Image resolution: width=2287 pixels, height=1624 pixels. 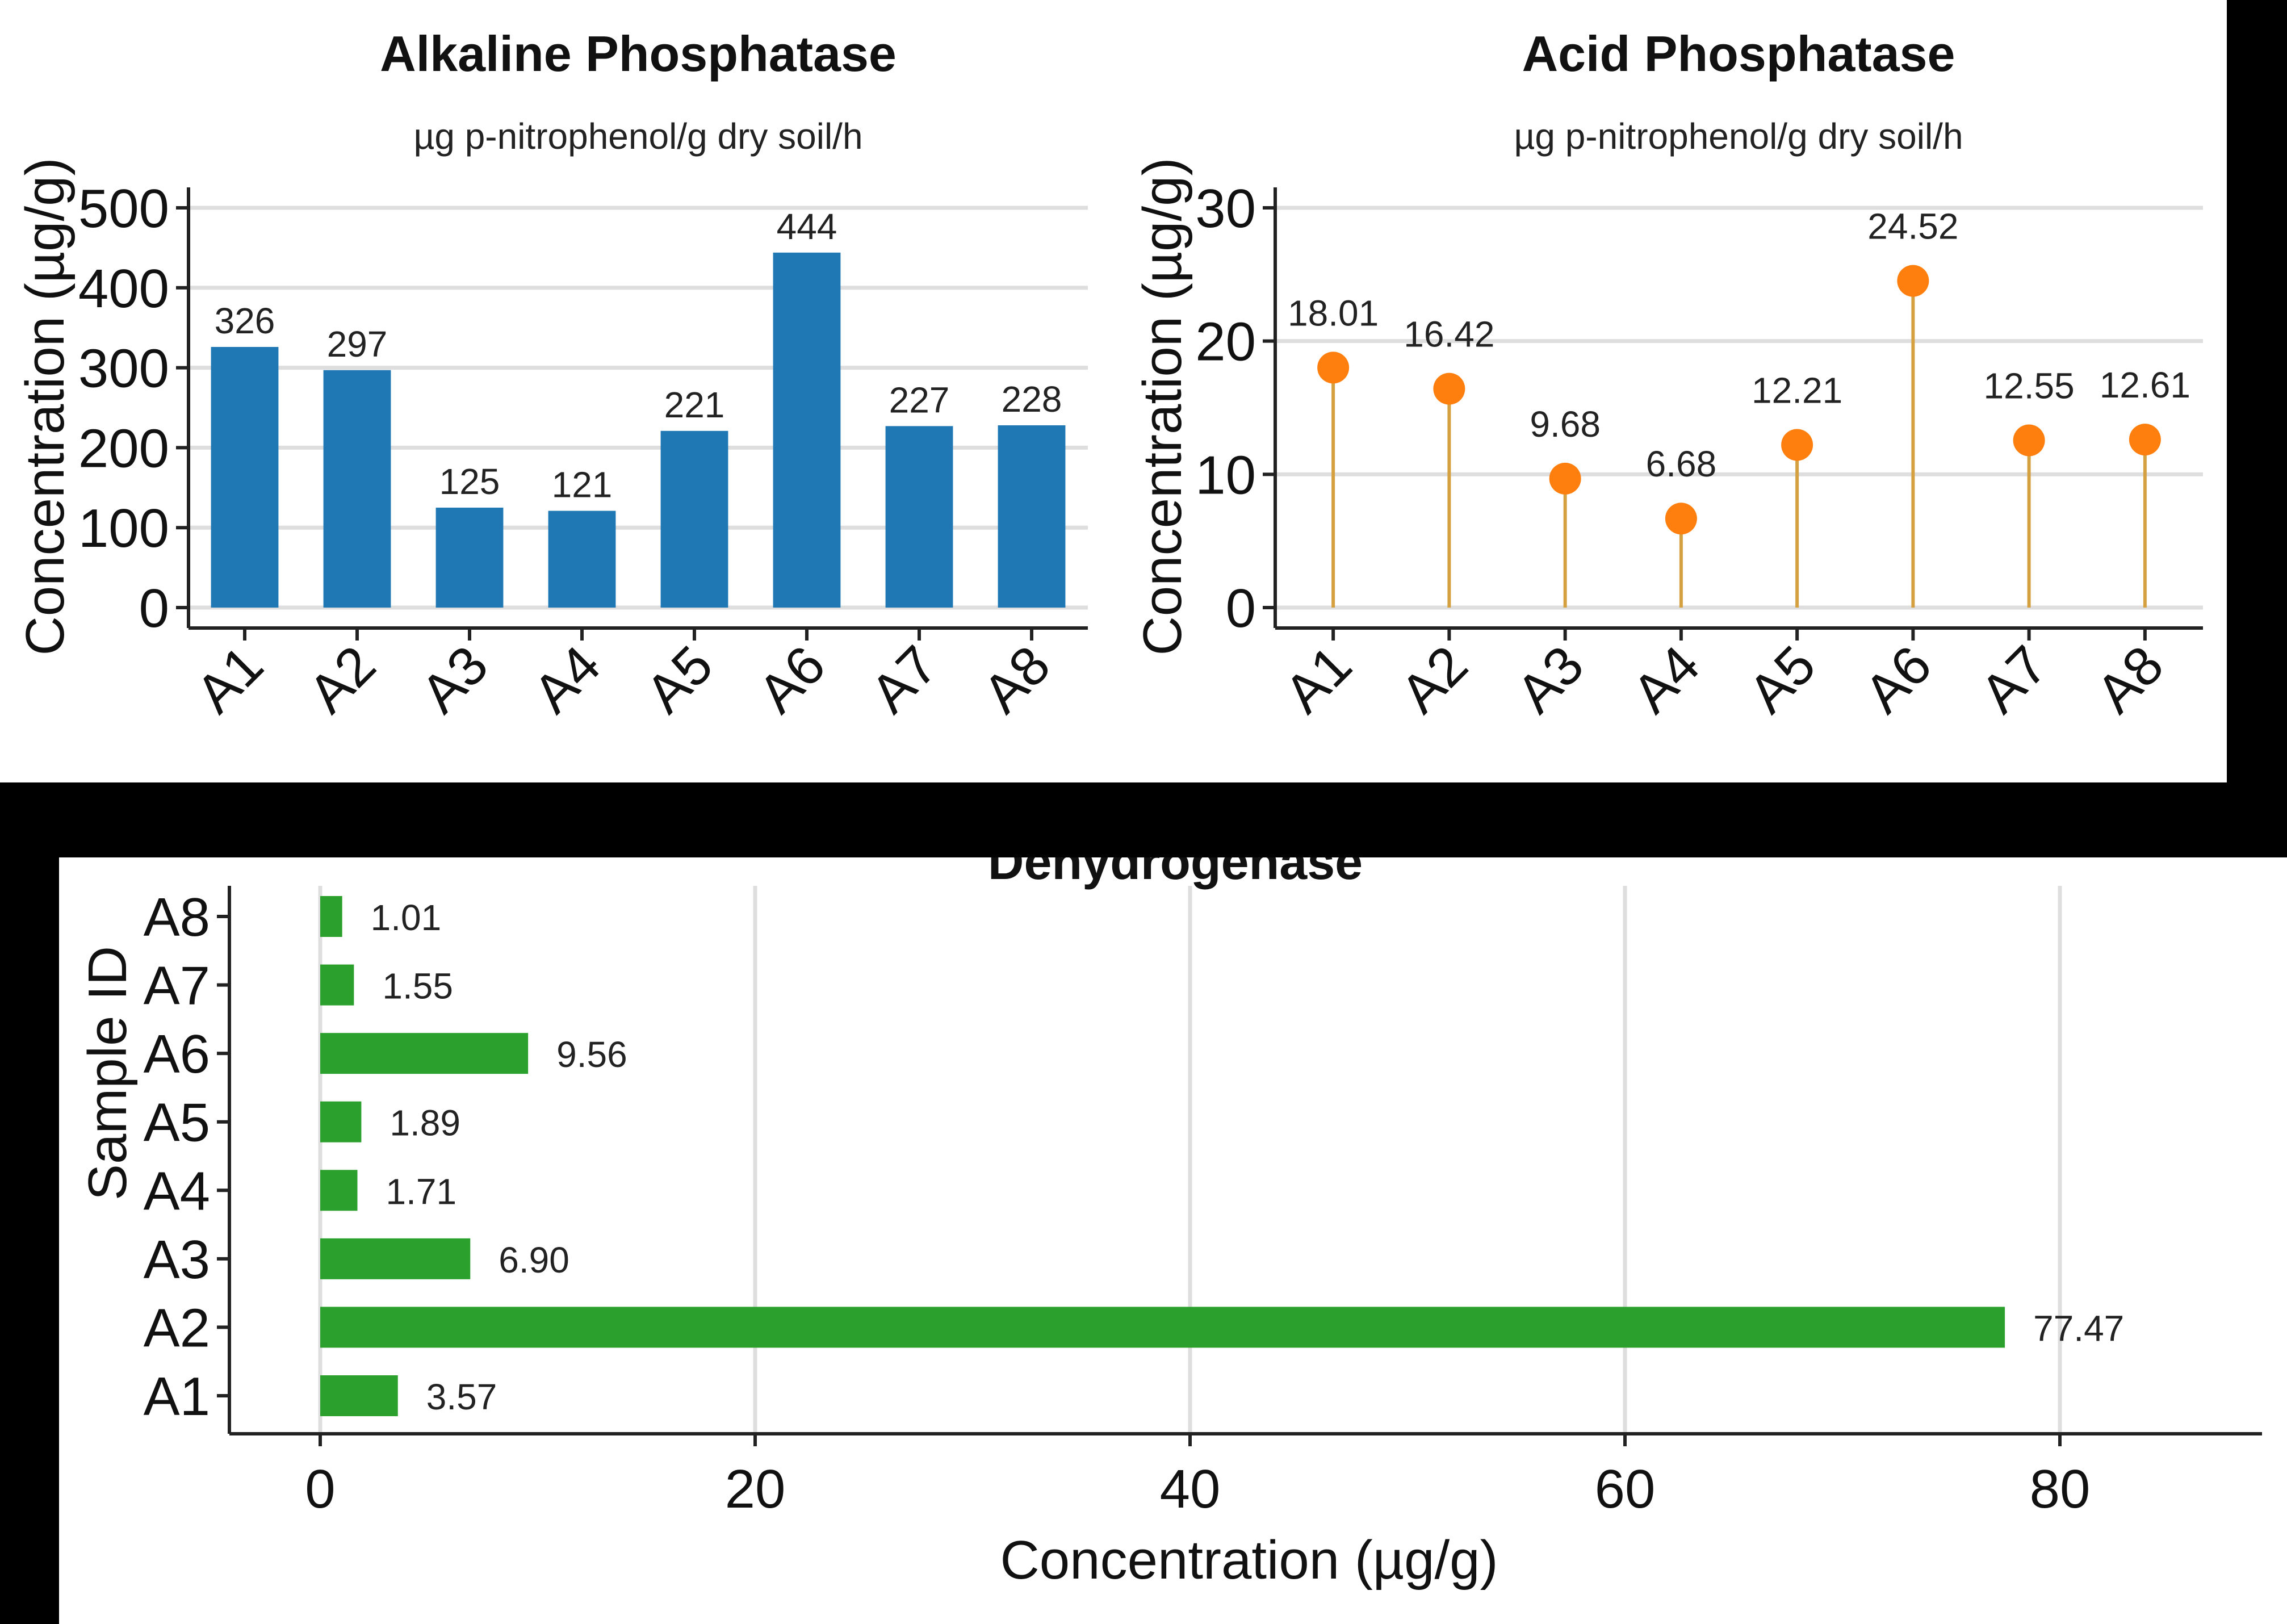 I want to click on acid-data-label: 24.52, so click(x=1912, y=226).